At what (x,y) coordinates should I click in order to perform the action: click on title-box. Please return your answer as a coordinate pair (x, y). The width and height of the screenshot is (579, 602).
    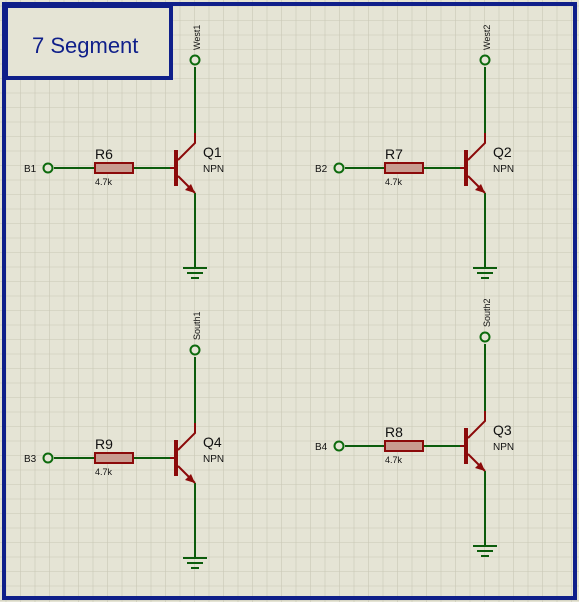
    Looking at the image, I should click on (88, 42).